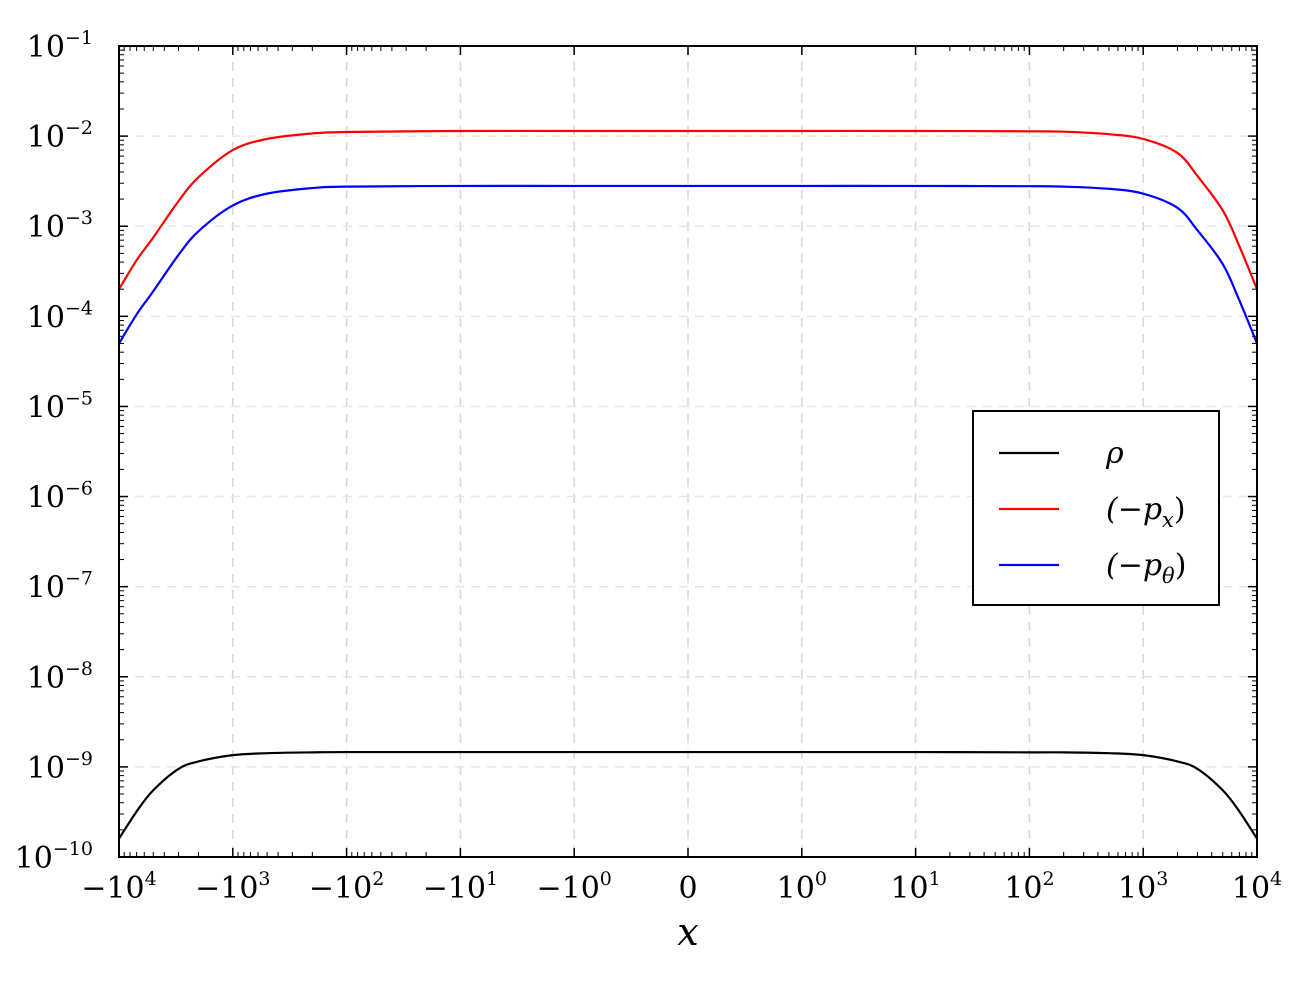 Image resolution: width=1312 pixels, height=984 pixels. I want to click on y-tick-label-exponent: −4, so click(79, 308).